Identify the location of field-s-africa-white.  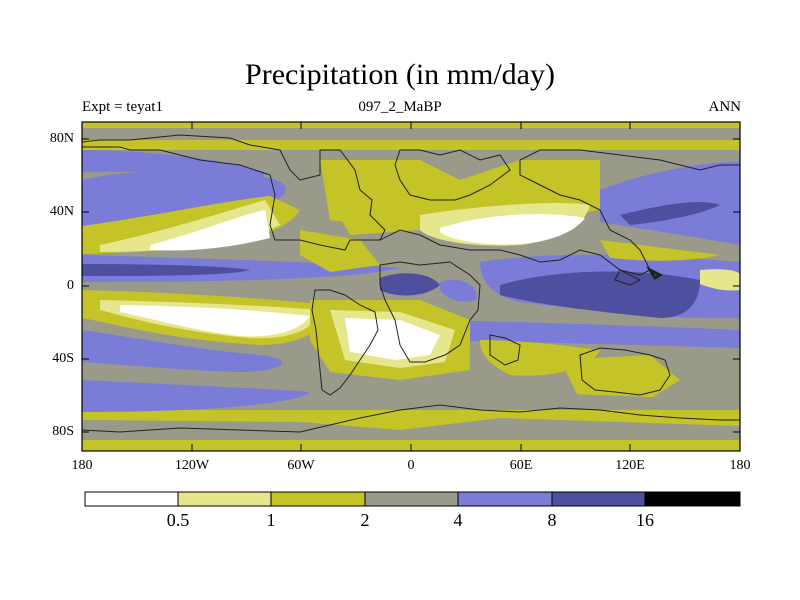
(392, 339).